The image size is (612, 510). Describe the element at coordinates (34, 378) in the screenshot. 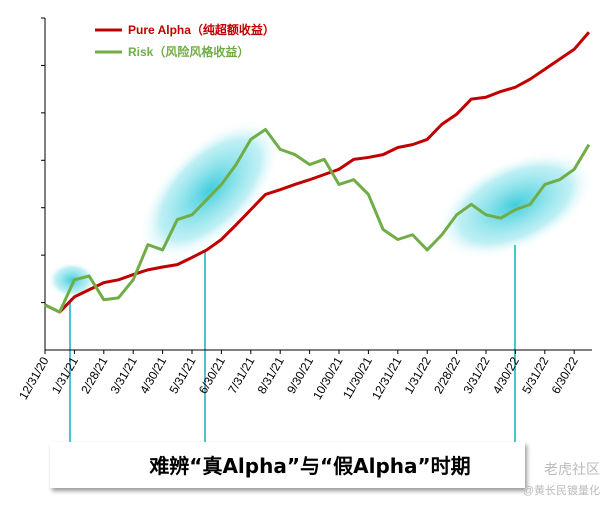

I see `x-tick-label: 12/31/20` at that location.